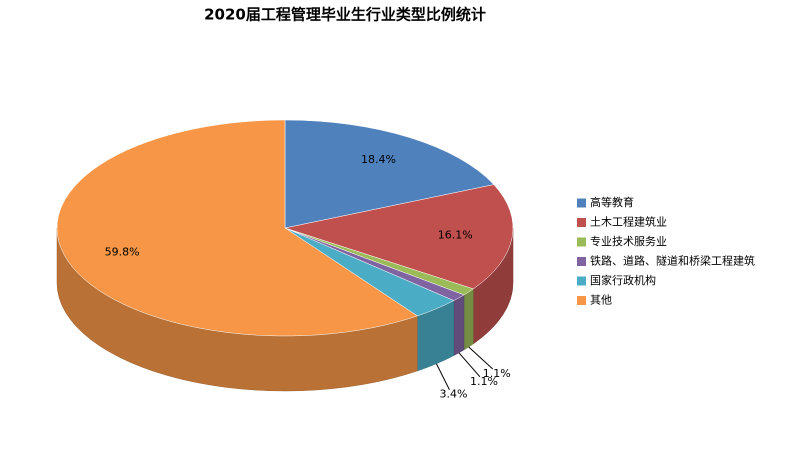 The image size is (793, 450). What do you see at coordinates (122, 252) in the screenshot?
I see `data-label: 59.8%` at bounding box center [122, 252].